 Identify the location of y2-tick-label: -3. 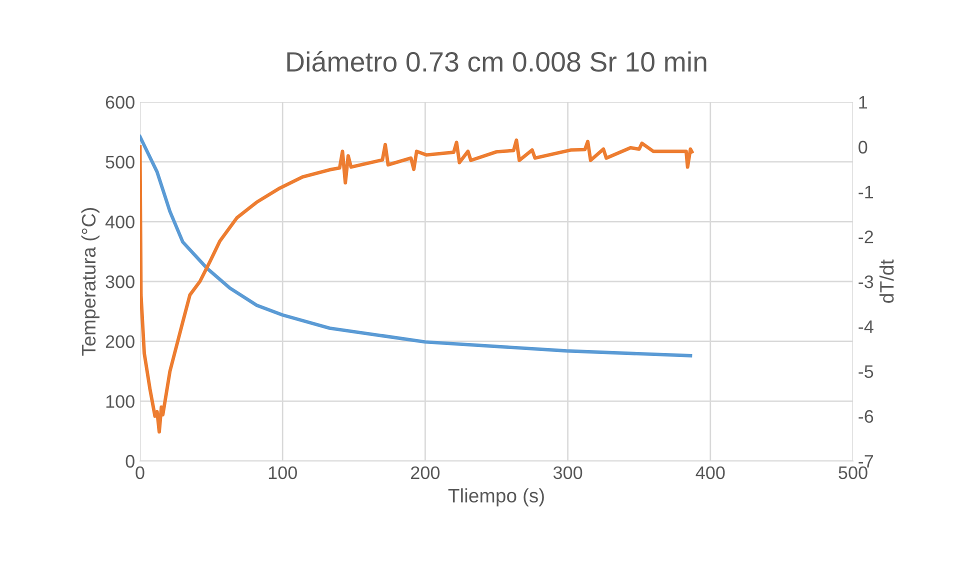
(866, 281).